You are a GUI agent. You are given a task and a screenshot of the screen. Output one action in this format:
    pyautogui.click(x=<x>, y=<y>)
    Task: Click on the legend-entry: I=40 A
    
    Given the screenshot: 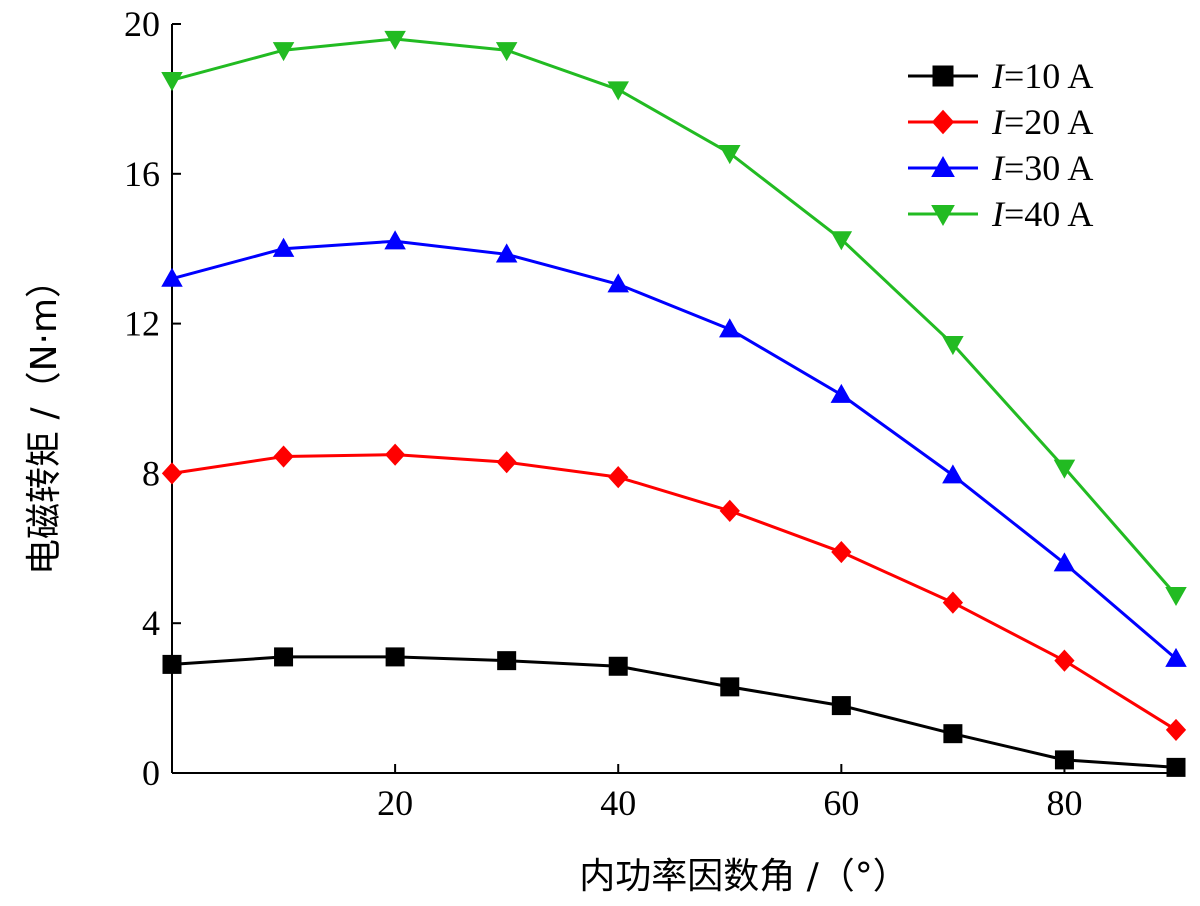 What is the action you would take?
    pyautogui.click(x=1000, y=214)
    